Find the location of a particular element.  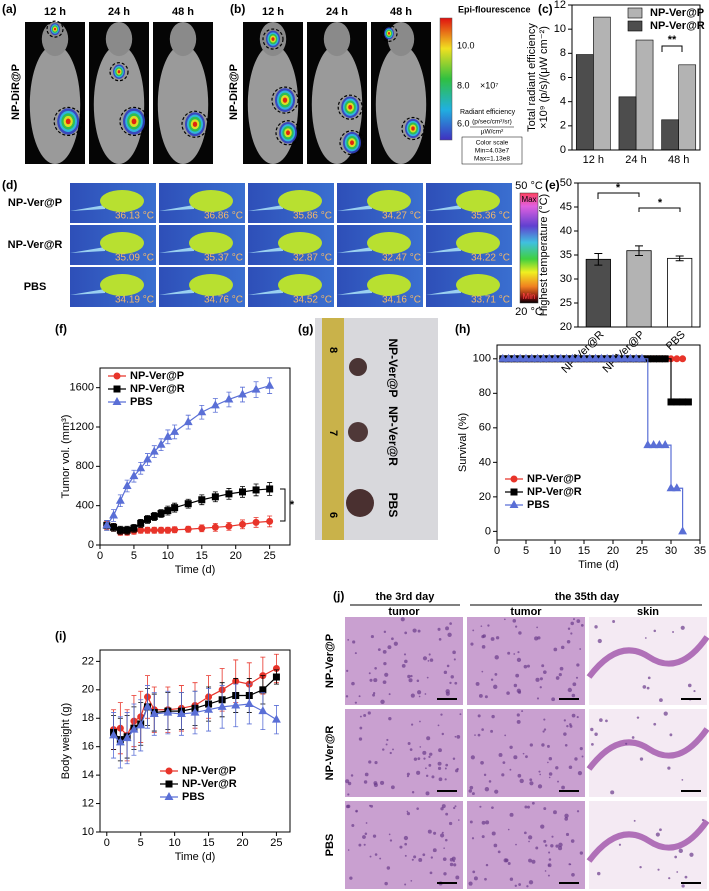

x-tick-label: 24 h is located at coordinates (635, 160).